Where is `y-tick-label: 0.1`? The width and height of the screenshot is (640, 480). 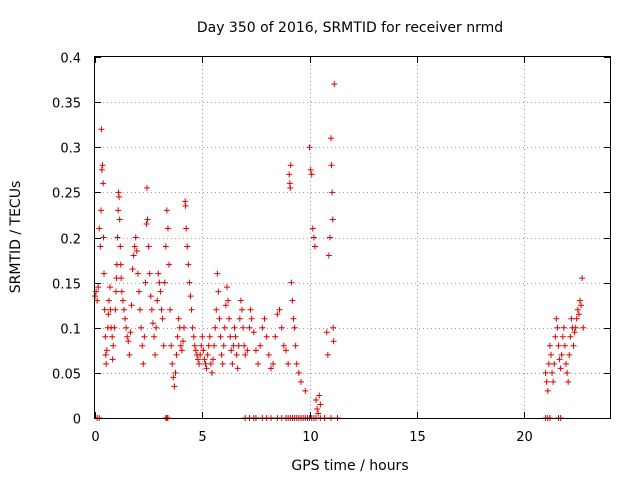 y-tick-label: 0.1 is located at coordinates (70, 330).